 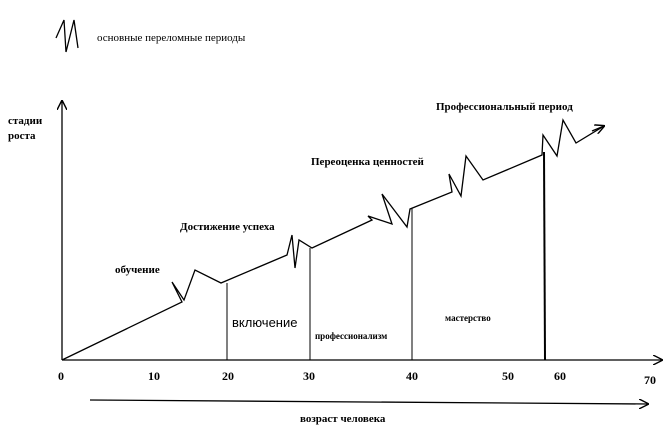 What do you see at coordinates (67, 36) in the screenshot?
I see `zigzag-icon` at bounding box center [67, 36].